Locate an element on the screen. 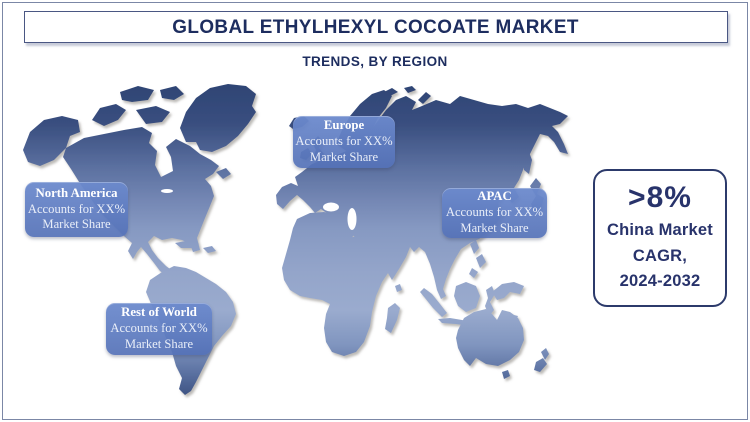 Image resolution: width=750 pixels, height=422 pixels. cagr-value: >8% is located at coordinates (660, 198).